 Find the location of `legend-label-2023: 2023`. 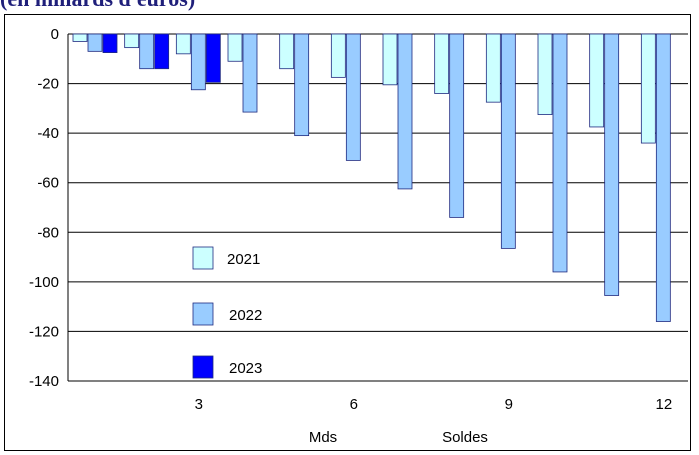

legend-label-2023: 2023 is located at coordinates (245, 368).